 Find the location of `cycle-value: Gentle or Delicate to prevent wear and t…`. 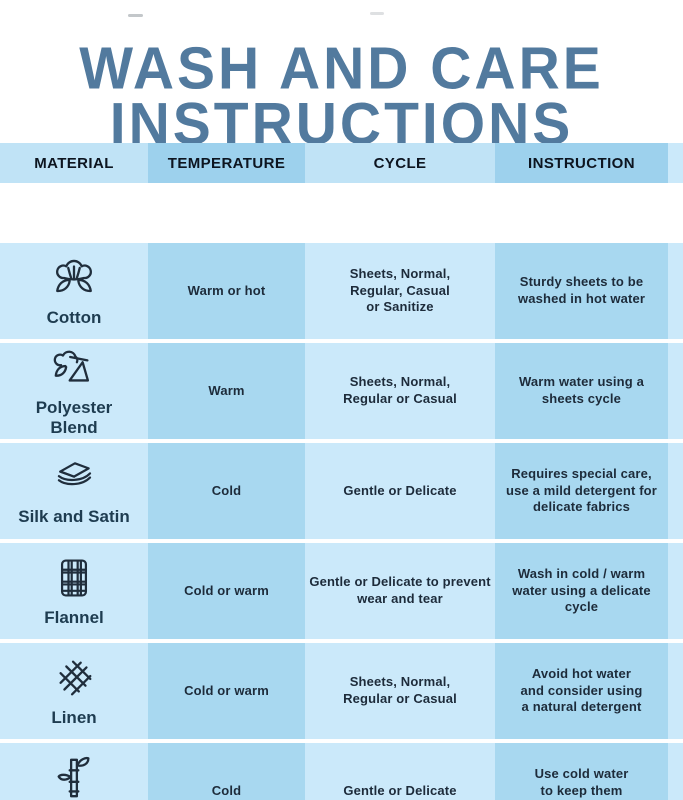

cycle-value: Gentle or Delicate to prevent wear and t… is located at coordinates (400, 590).